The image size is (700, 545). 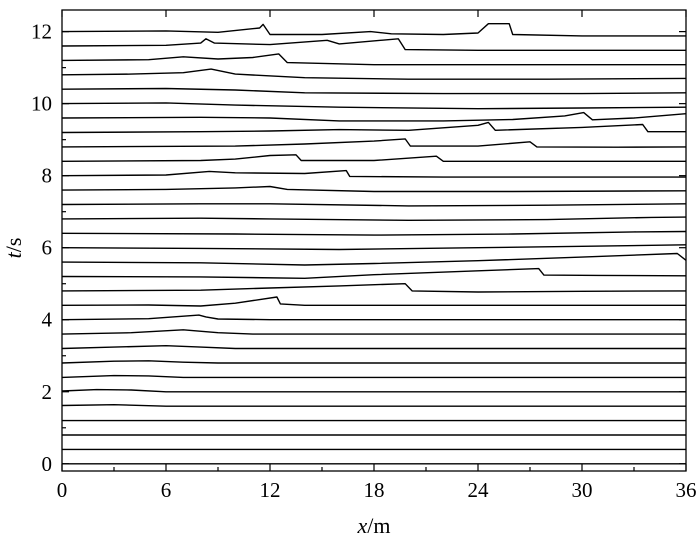 What do you see at coordinates (373, 301) in the screenshot?
I see `trace-t-4.4` at bounding box center [373, 301].